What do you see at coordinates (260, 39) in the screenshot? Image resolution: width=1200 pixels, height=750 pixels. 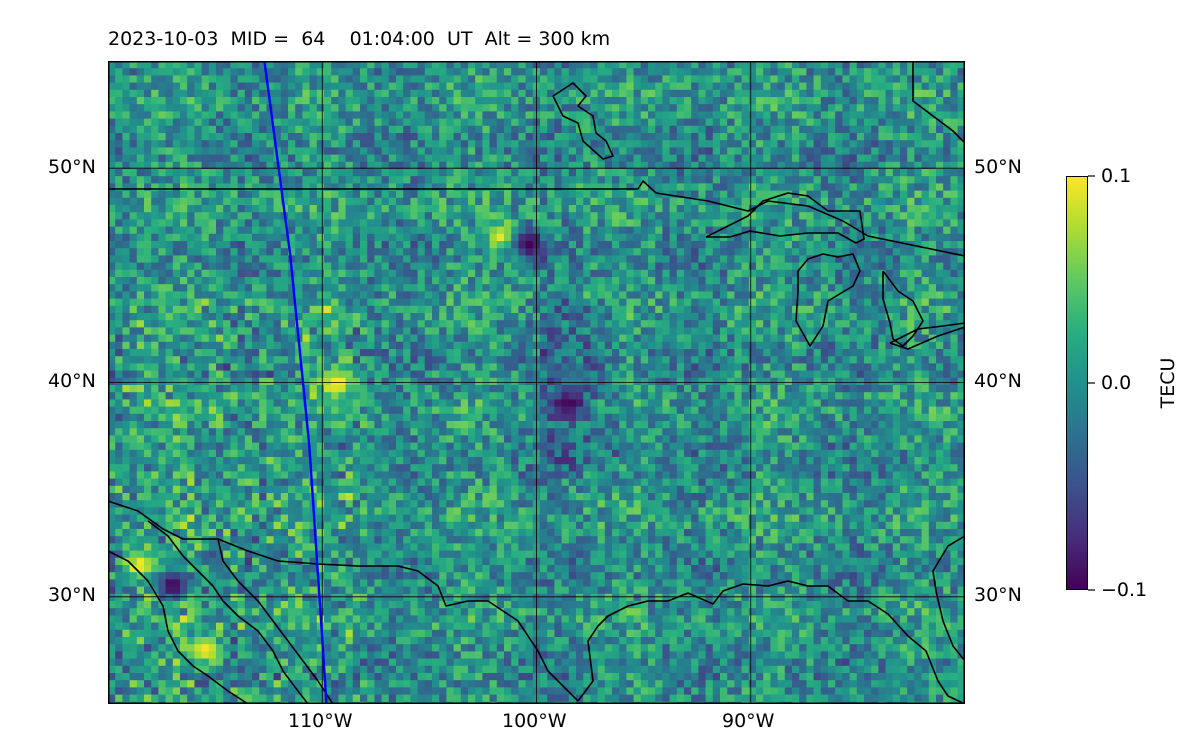 I see `title-mid-label: MID =` at bounding box center [260, 39].